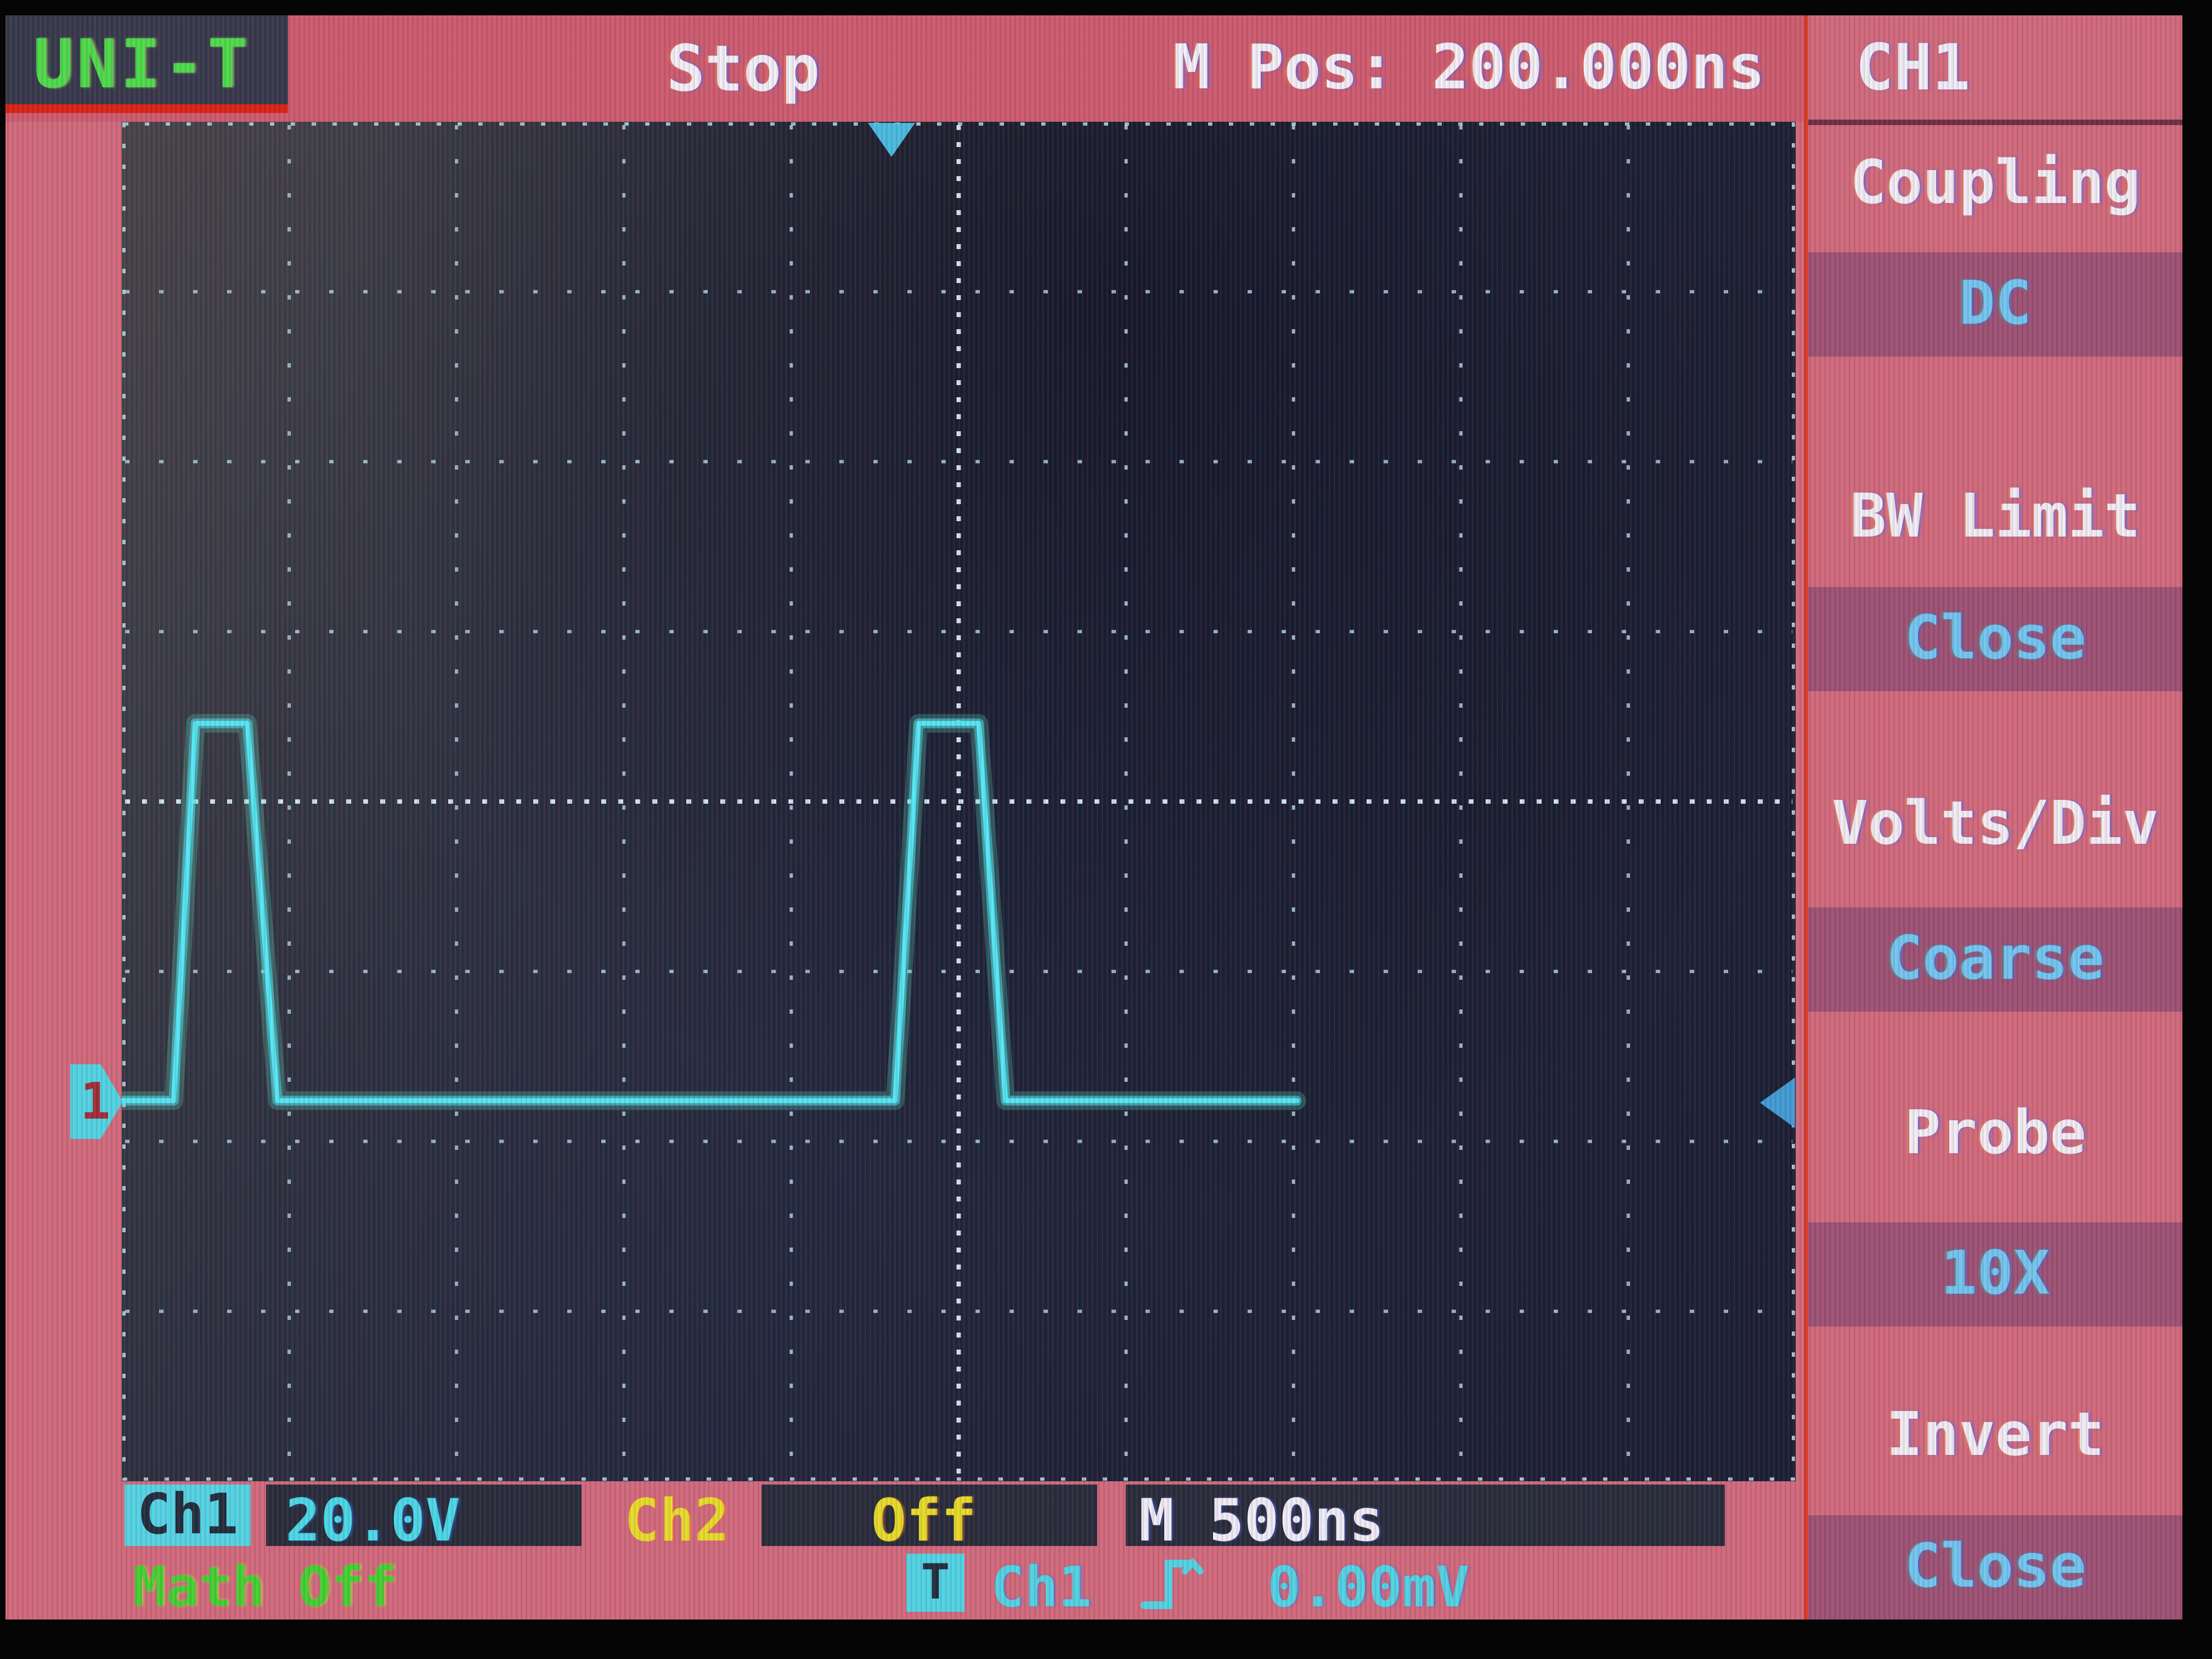 This screenshot has height=1659, width=2212. I want to click on menu-item-invert-value: Close, so click(1995, 1568).